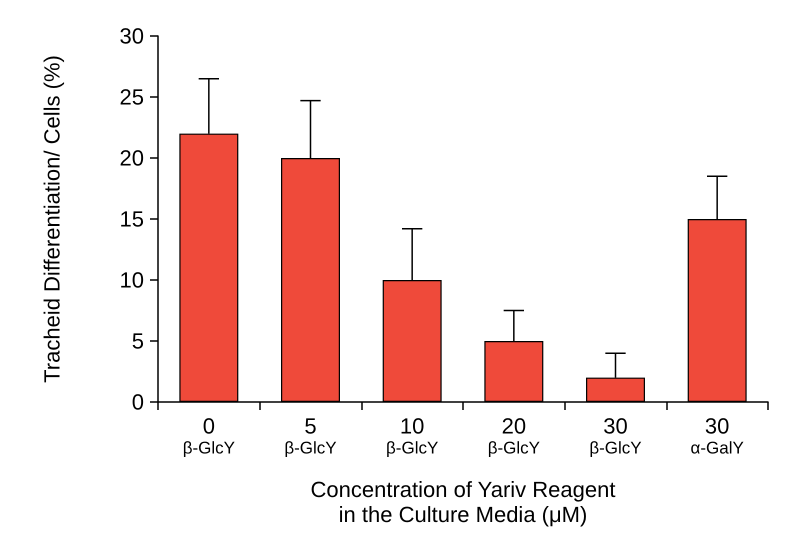  I want to click on y-axis-title: Tracheid Differentiation/ Cells (%), so click(52, 219).